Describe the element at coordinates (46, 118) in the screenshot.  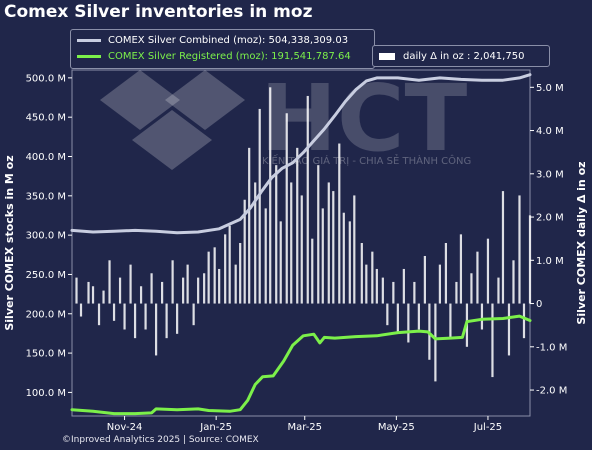
I see `y-left-tick-label-7: 450.0 M` at that location.